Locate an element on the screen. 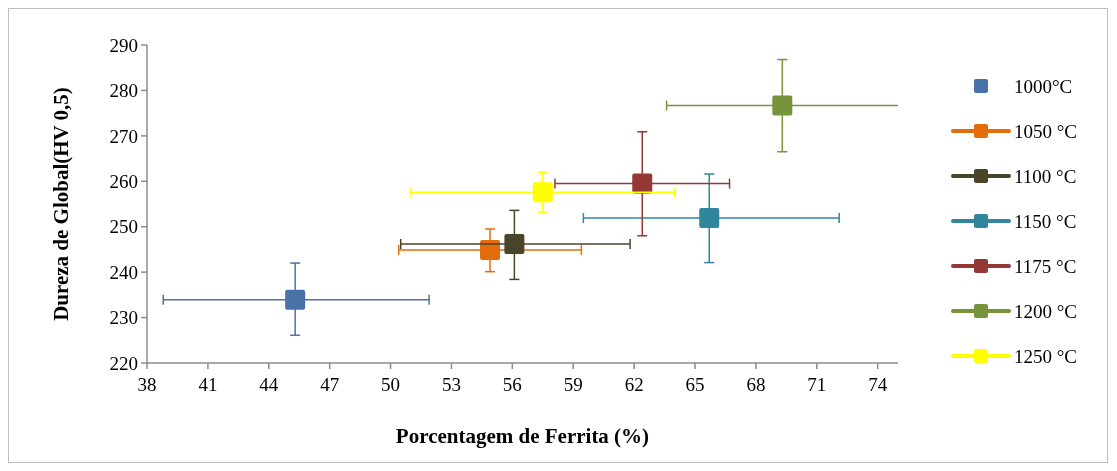 The width and height of the screenshot is (1117, 471). legend-label: 1250 °C is located at coordinates (1046, 356).